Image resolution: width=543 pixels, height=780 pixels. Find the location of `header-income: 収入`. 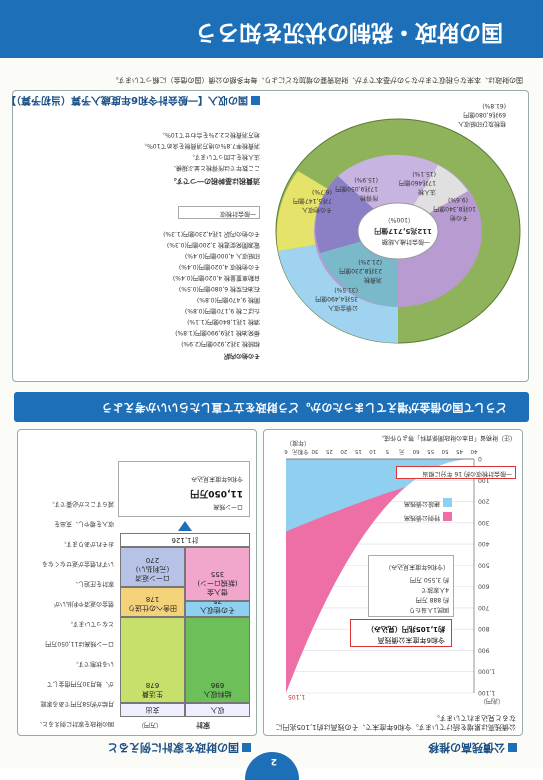

header-income: 収入 is located at coordinates (217, 710).